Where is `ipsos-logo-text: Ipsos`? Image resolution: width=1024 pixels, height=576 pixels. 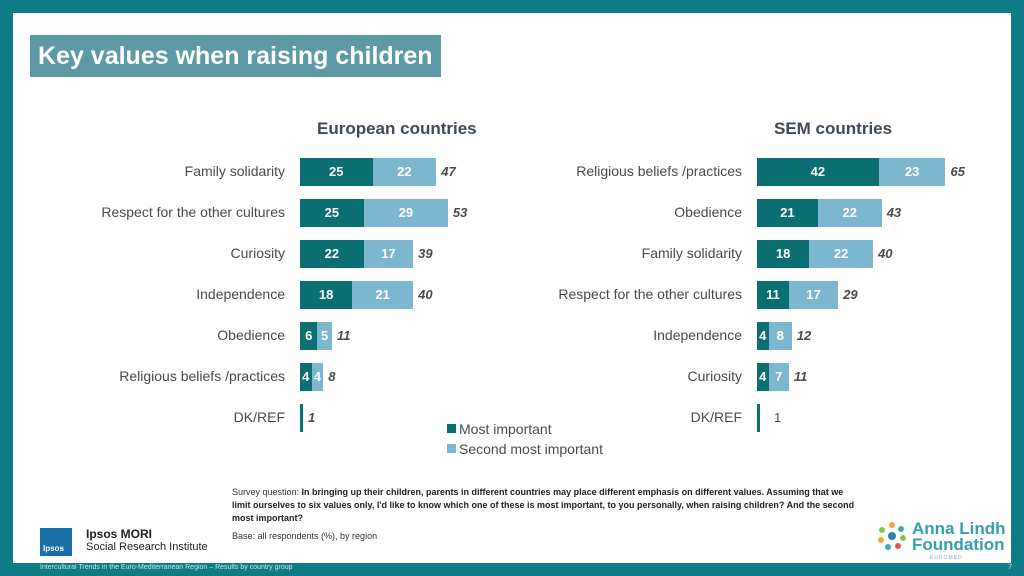 ipsos-logo-text: Ipsos is located at coordinates (53, 548).